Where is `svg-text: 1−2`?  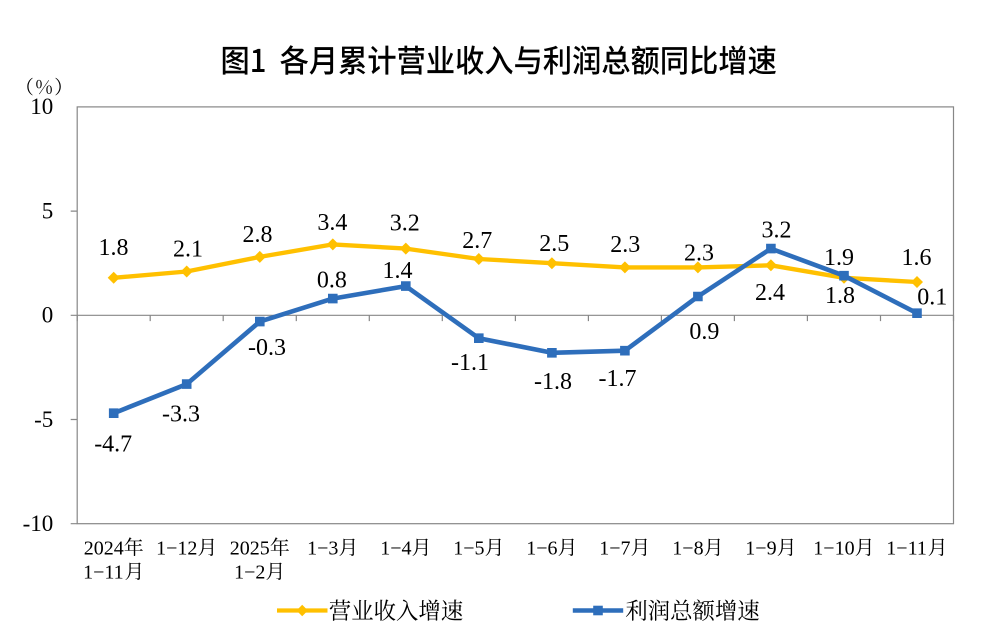 svg-text: 1−2 is located at coordinates (249, 573).